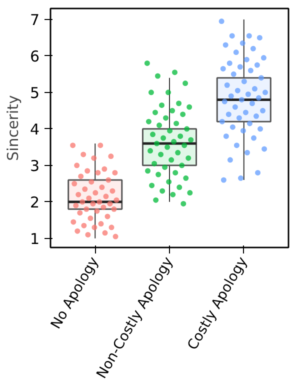 This screenshot has height=388, width=300. I want to click on y-tick-label: 1, so click(35, 239).